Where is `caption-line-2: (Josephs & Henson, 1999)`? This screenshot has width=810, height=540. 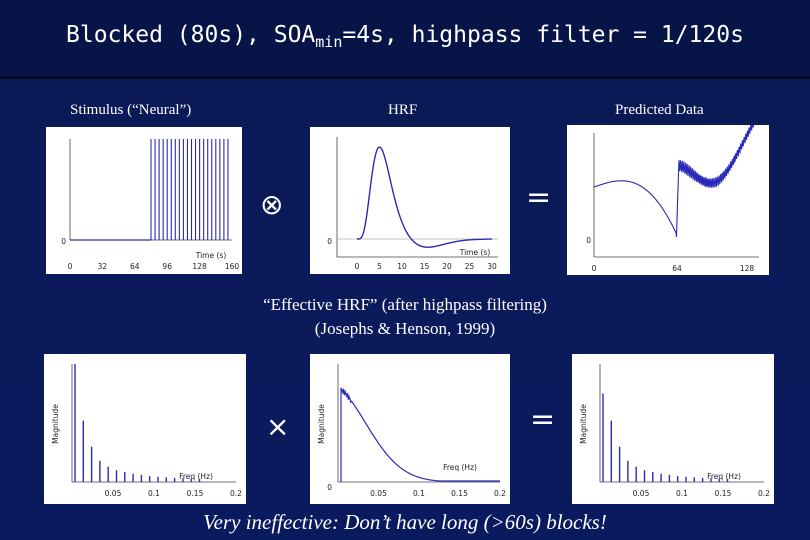 caption-line-2: (Josephs & Henson, 1999) is located at coordinates (405, 328).